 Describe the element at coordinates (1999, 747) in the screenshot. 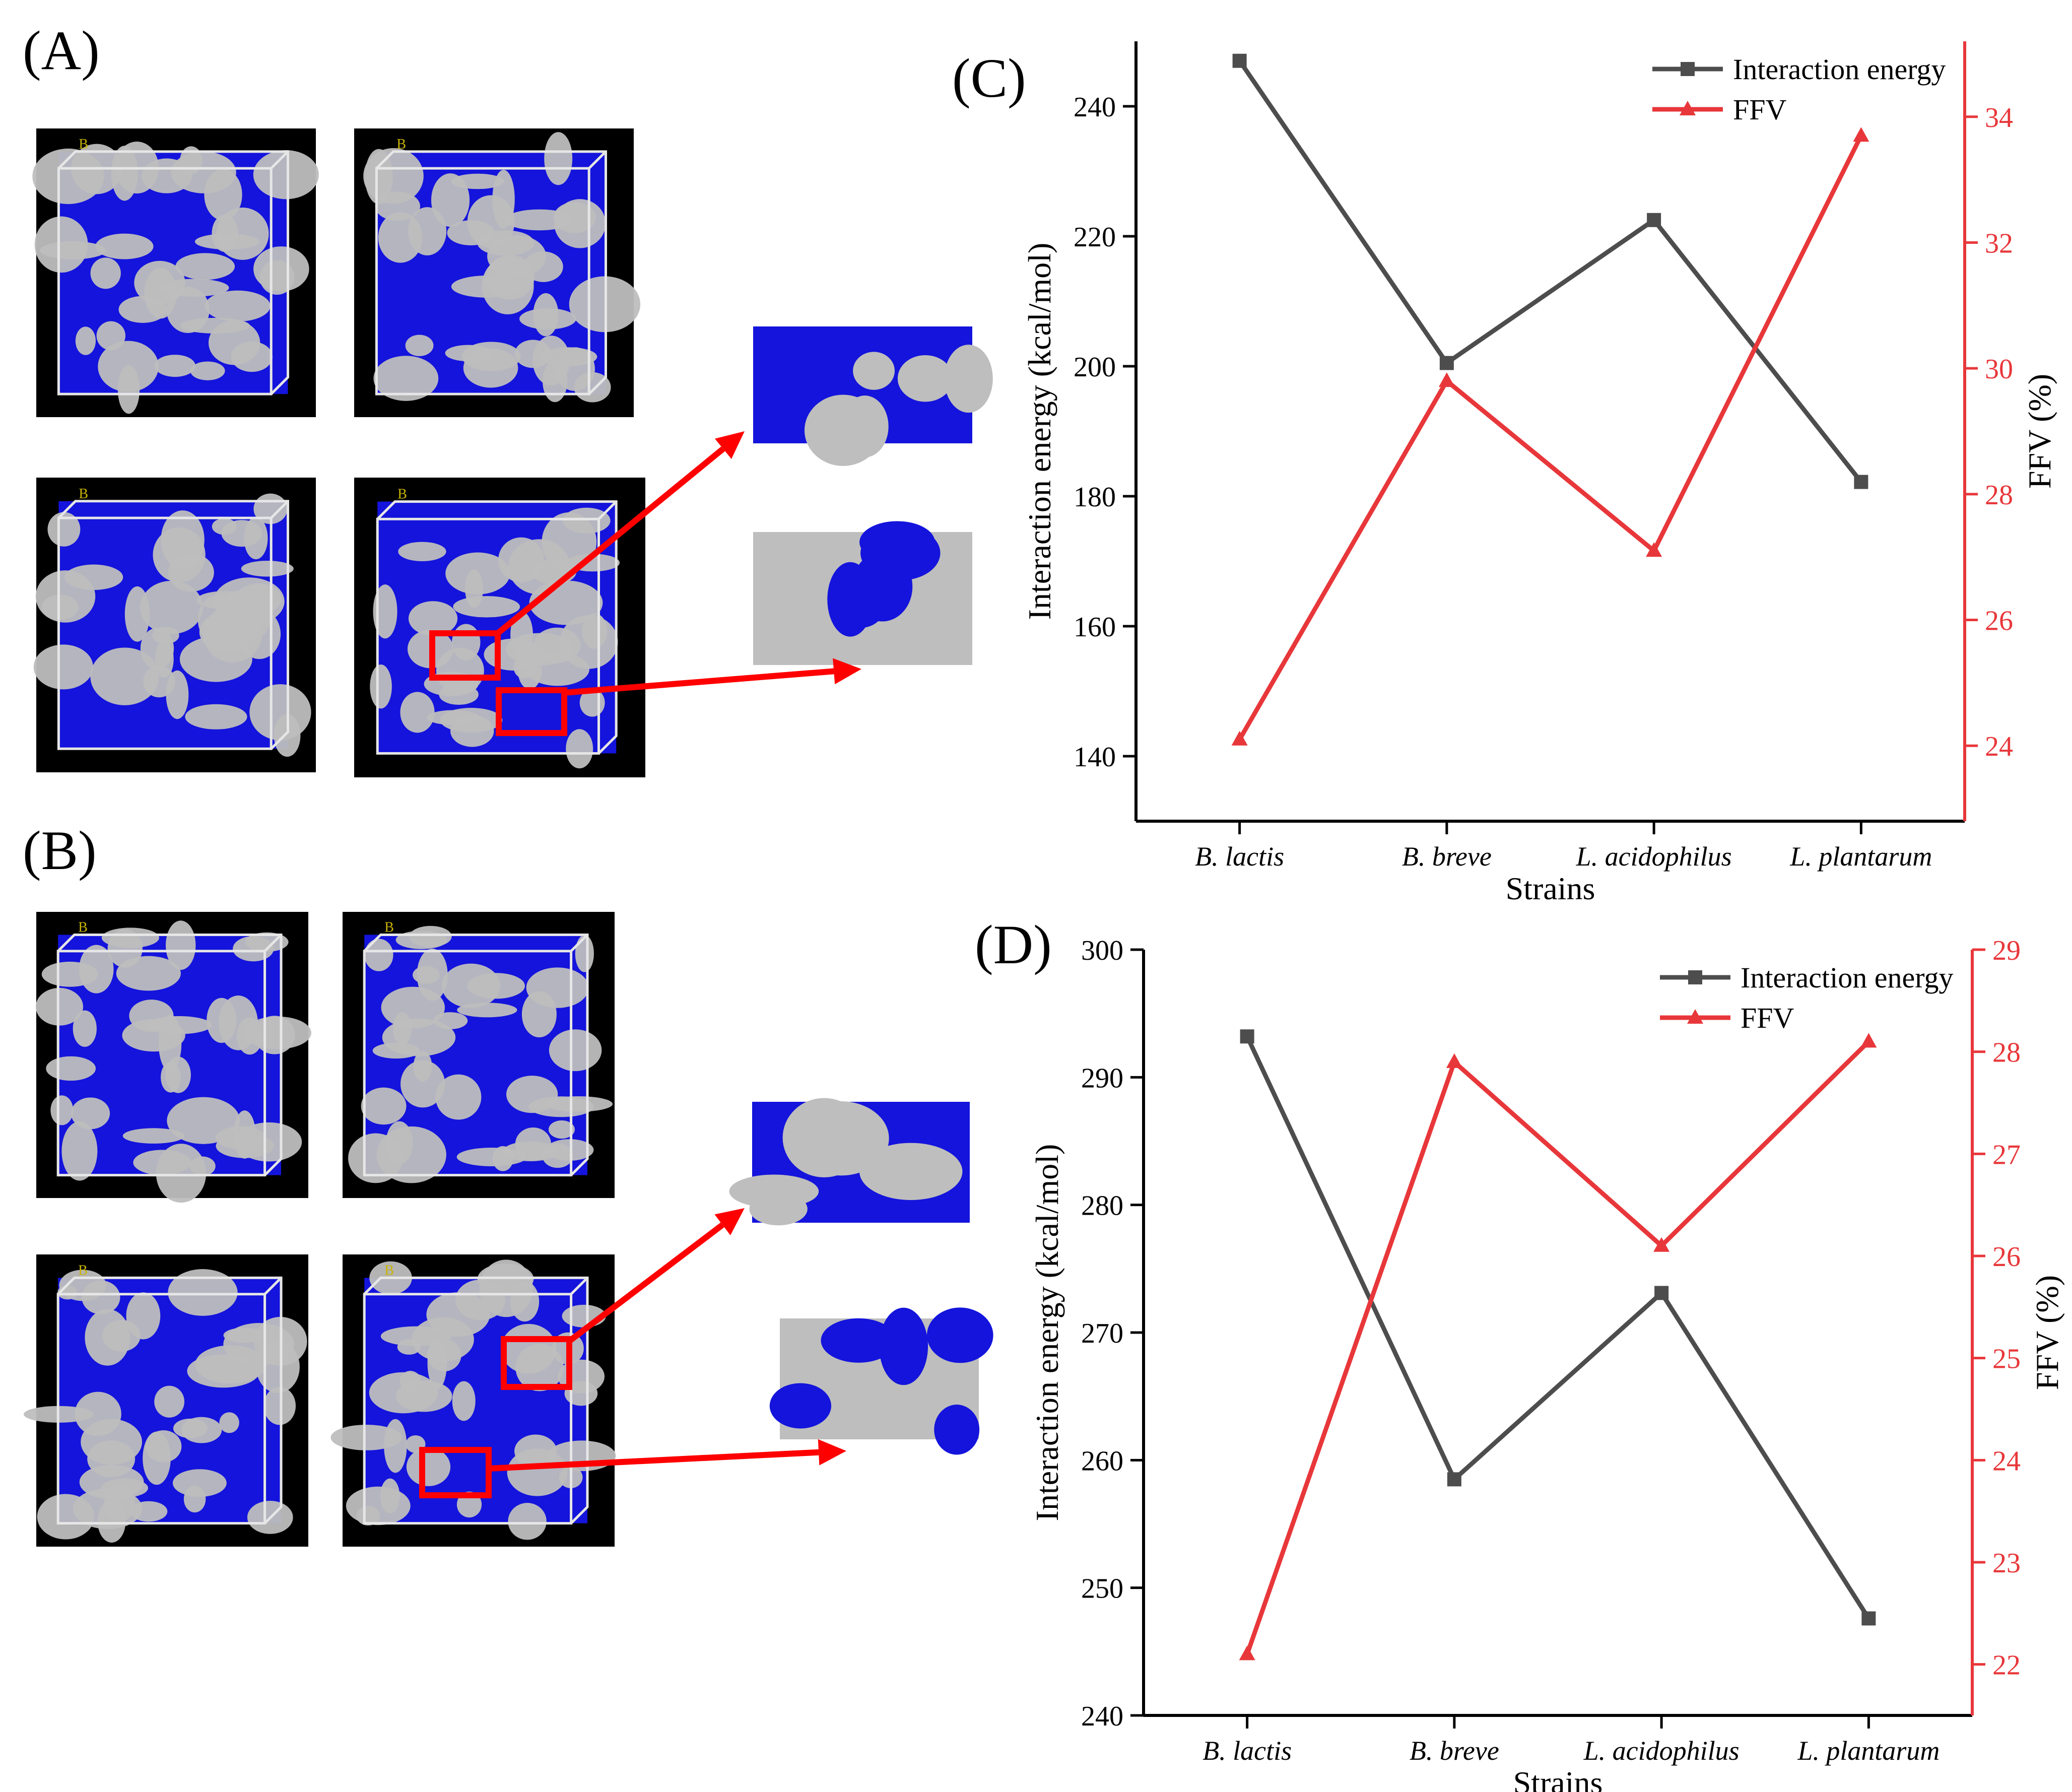

I see `y2-tick-label: 24` at that location.